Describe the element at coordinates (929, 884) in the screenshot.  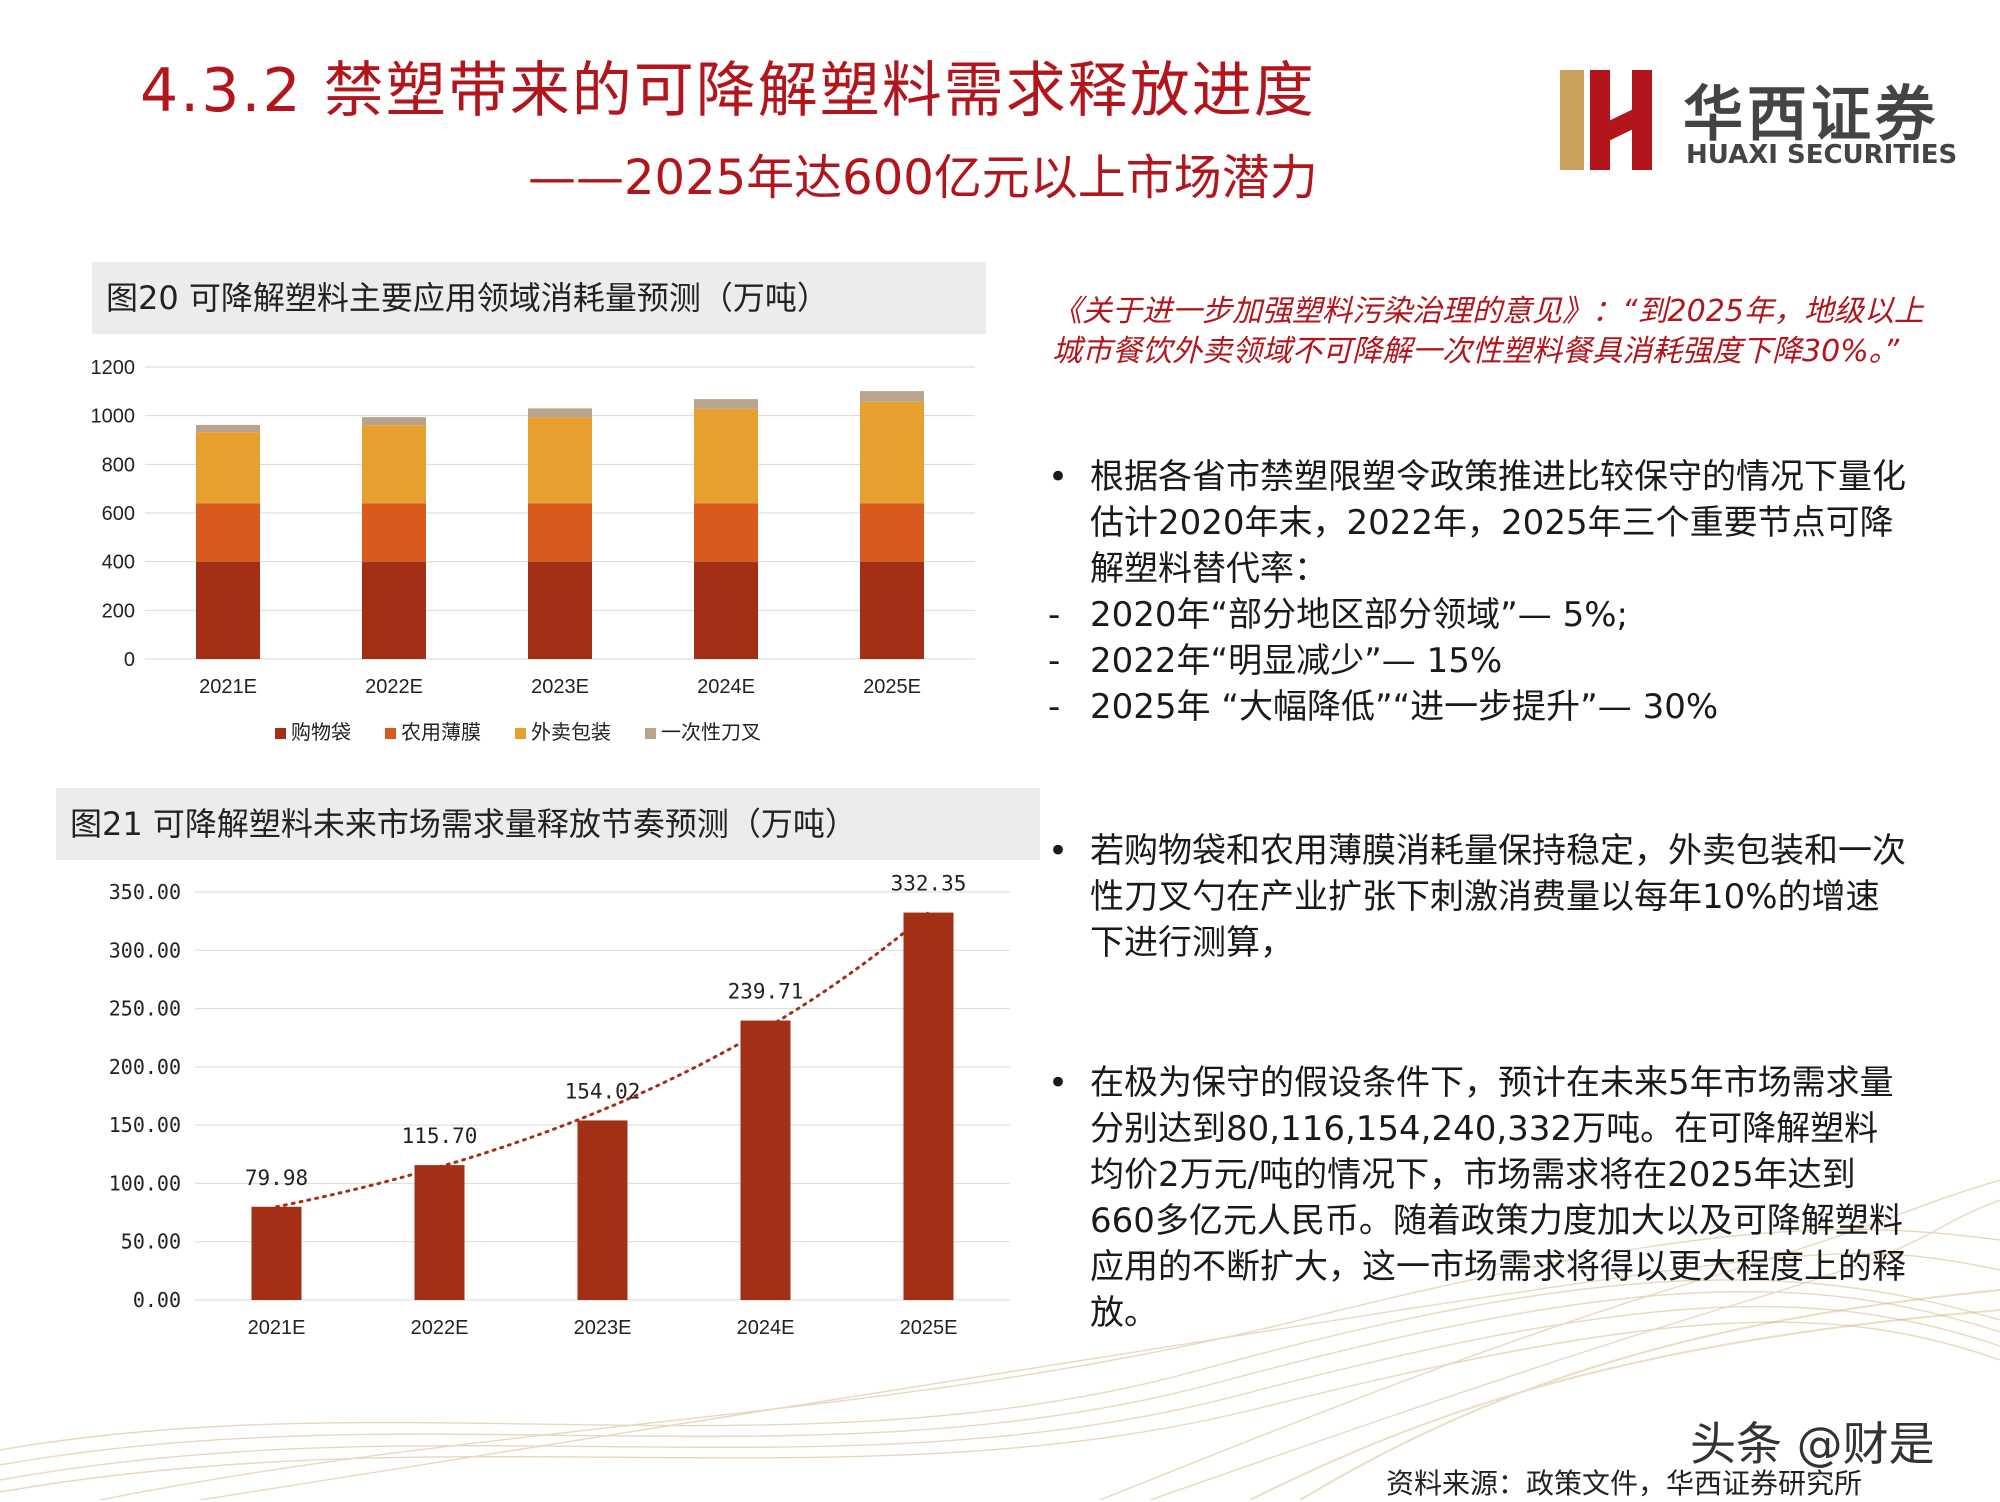
I see `data-label: 332.35` at that location.